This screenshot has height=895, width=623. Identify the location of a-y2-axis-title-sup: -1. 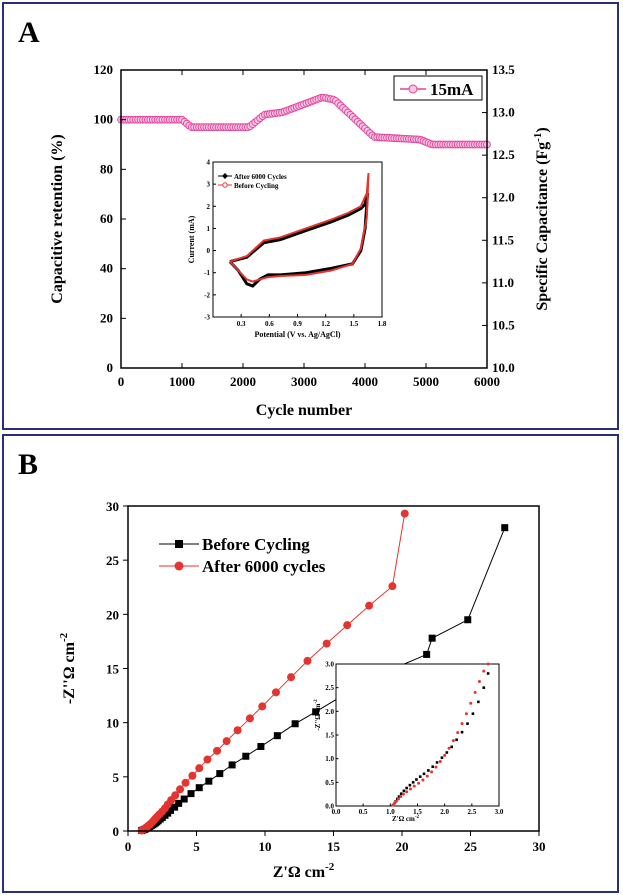
(538, 137).